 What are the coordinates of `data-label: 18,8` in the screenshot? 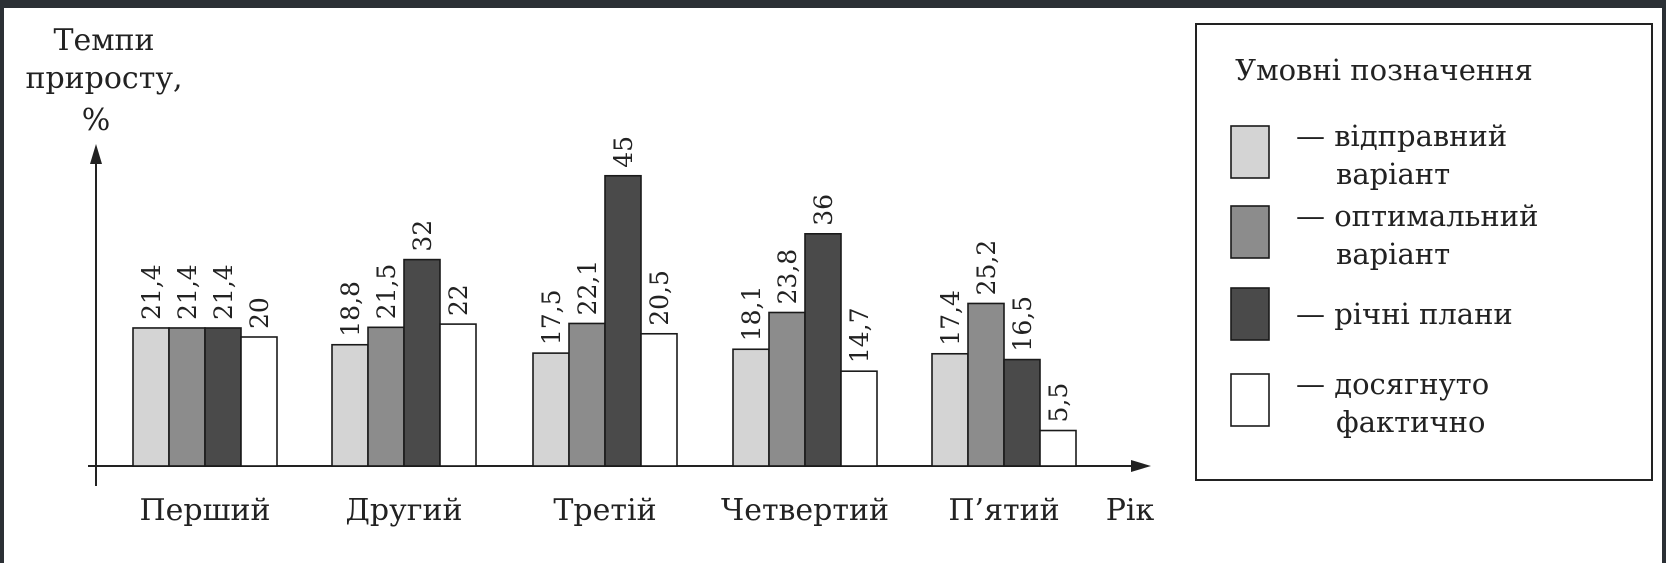 It's located at (350, 309).